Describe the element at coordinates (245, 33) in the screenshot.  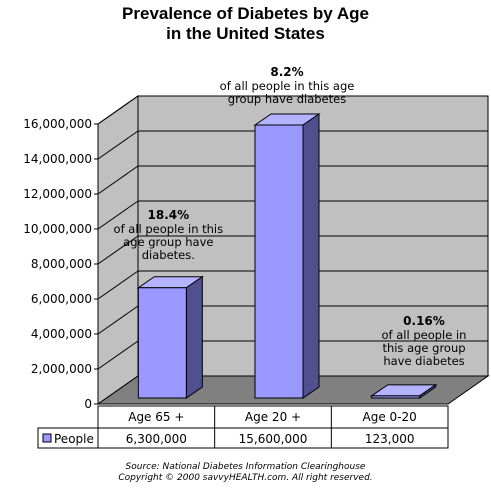
I see `chart-title-line-2: in the United States` at that location.